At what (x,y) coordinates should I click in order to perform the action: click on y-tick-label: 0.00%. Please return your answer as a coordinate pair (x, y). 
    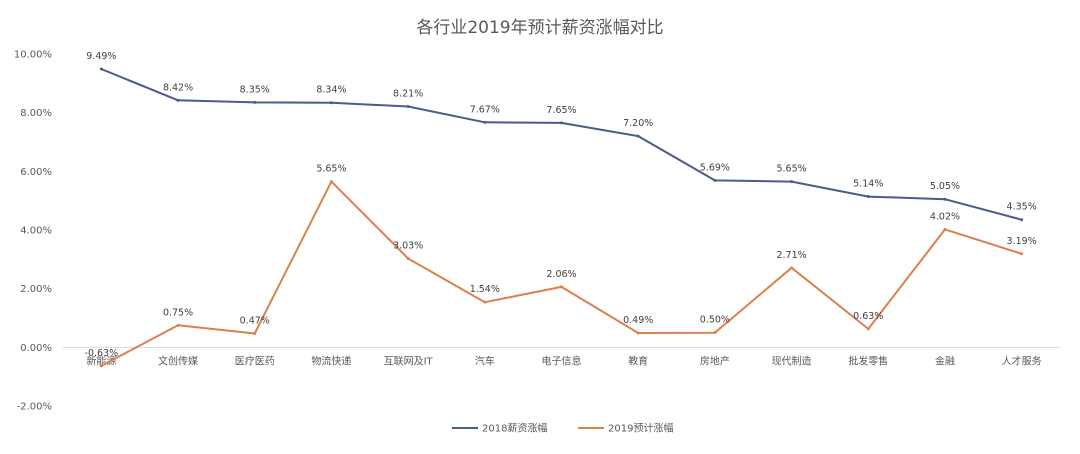
    Looking at the image, I should click on (36, 348).